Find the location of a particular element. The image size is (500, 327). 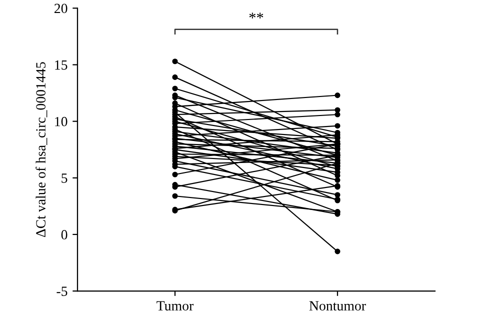

y-tick-label: -5 is located at coordinates (62, 291).